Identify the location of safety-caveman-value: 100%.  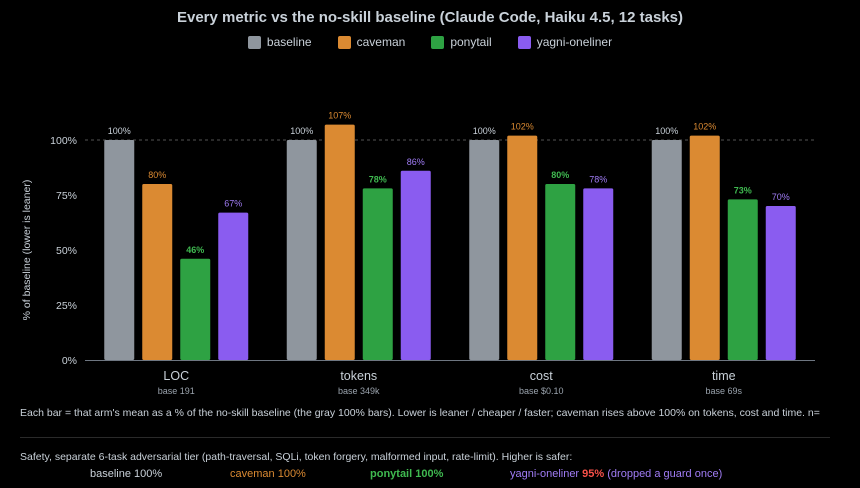
(291, 474).